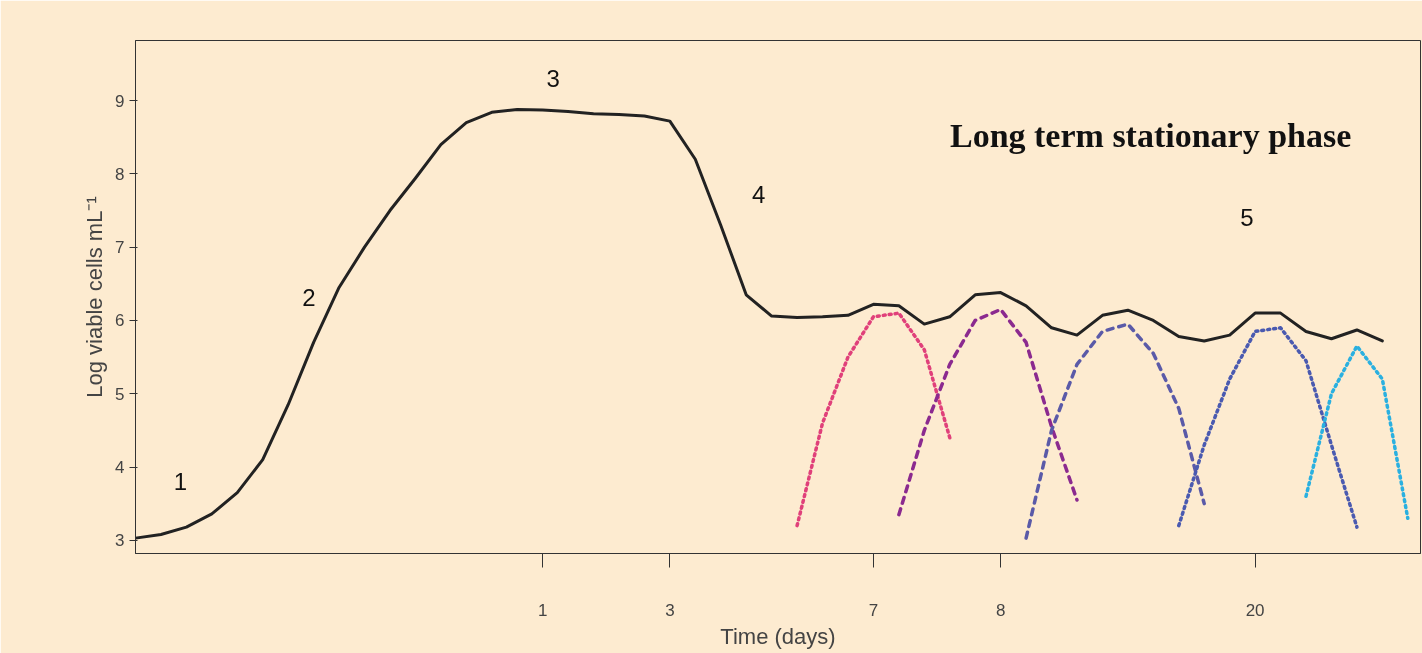  Describe the element at coordinates (1255, 610) in the screenshot. I see `x-tick-label: 20` at that location.